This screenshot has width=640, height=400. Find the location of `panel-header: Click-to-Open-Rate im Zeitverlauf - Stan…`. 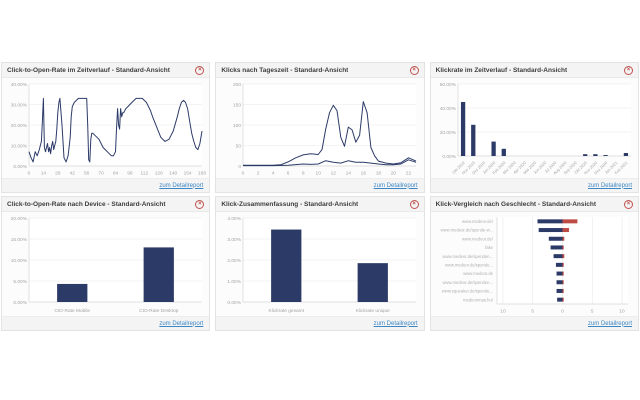

panel-header: Click-to-Open-Rate im Zeitverlauf - Stan… is located at coordinates (106, 70).